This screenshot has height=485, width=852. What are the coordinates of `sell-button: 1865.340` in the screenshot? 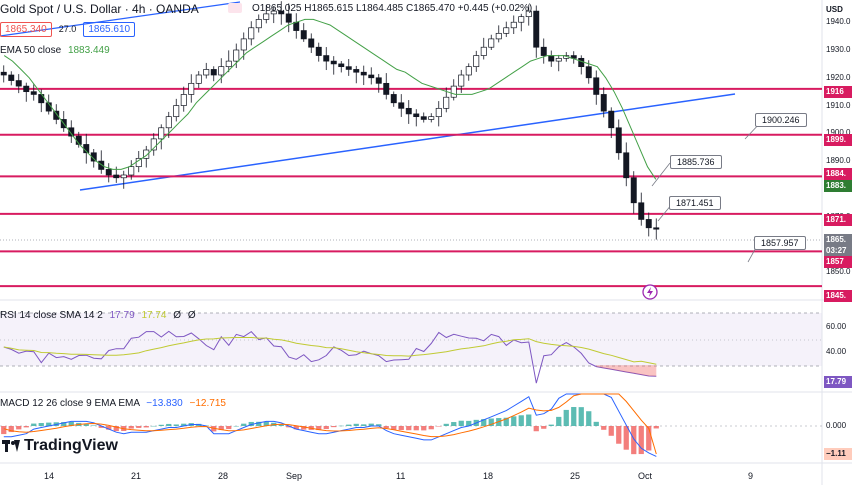 It's located at (26, 29).